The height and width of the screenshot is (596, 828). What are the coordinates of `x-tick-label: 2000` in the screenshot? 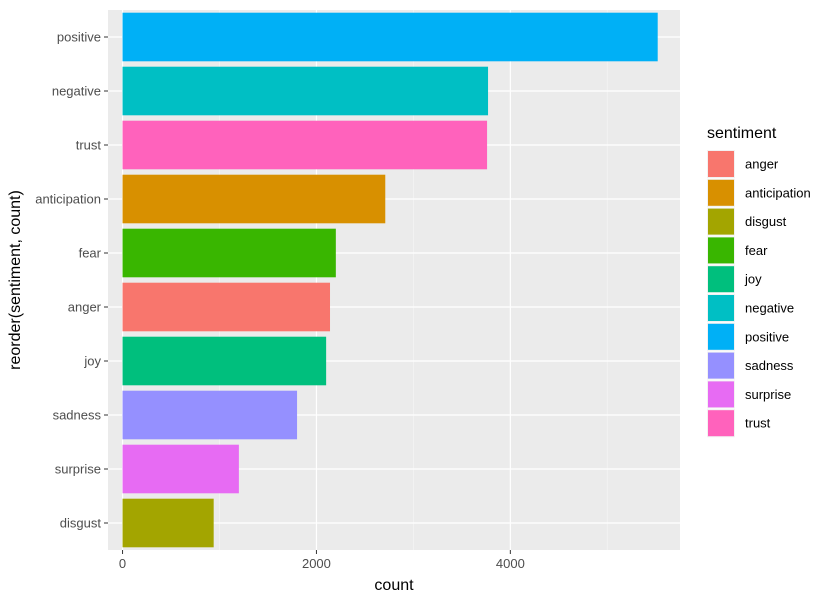 It's located at (316, 563).